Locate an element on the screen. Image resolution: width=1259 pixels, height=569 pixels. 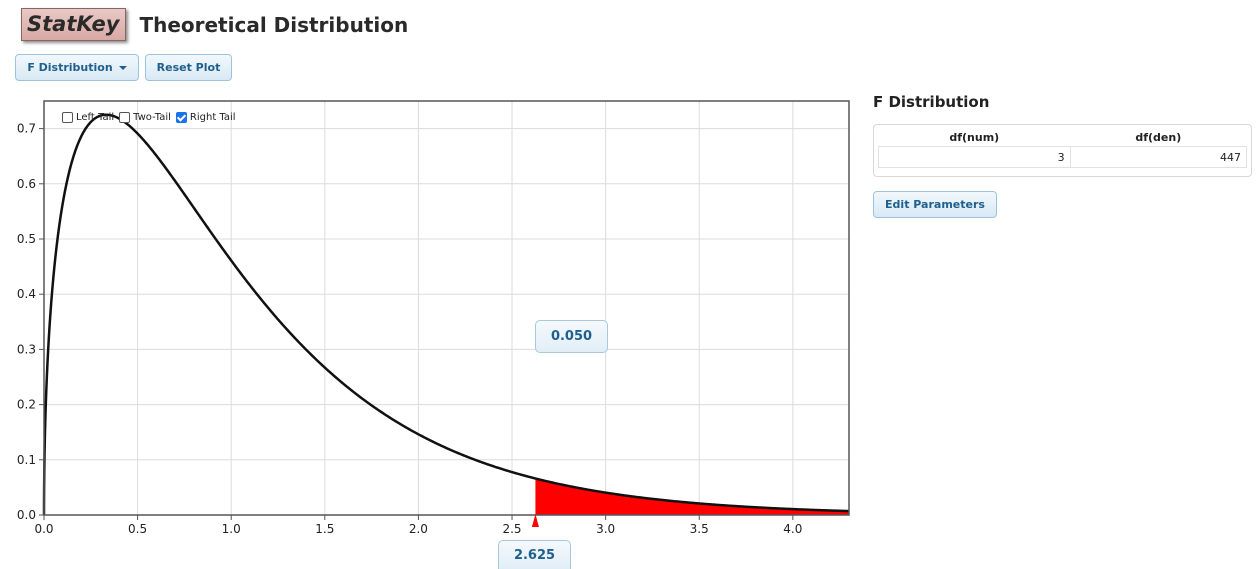
y-tick-label: 0.5 is located at coordinates (26, 239).